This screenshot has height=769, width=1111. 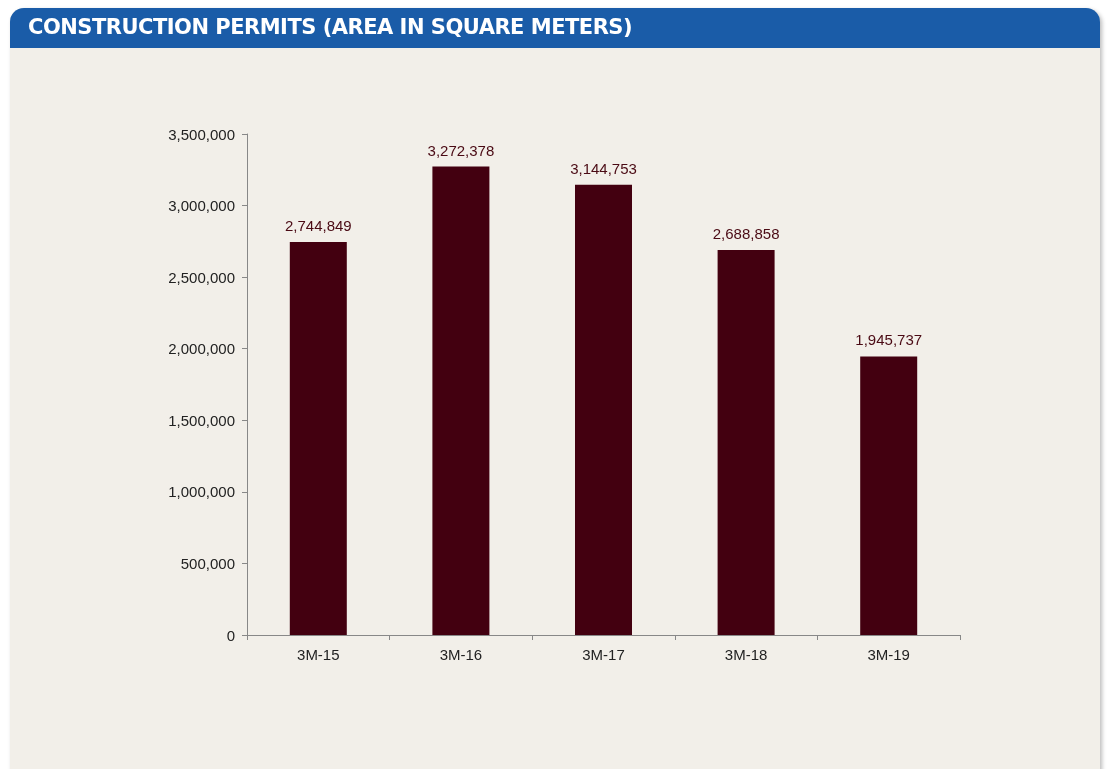 What do you see at coordinates (230, 635) in the screenshot?
I see `y-tick-label: 0` at bounding box center [230, 635].